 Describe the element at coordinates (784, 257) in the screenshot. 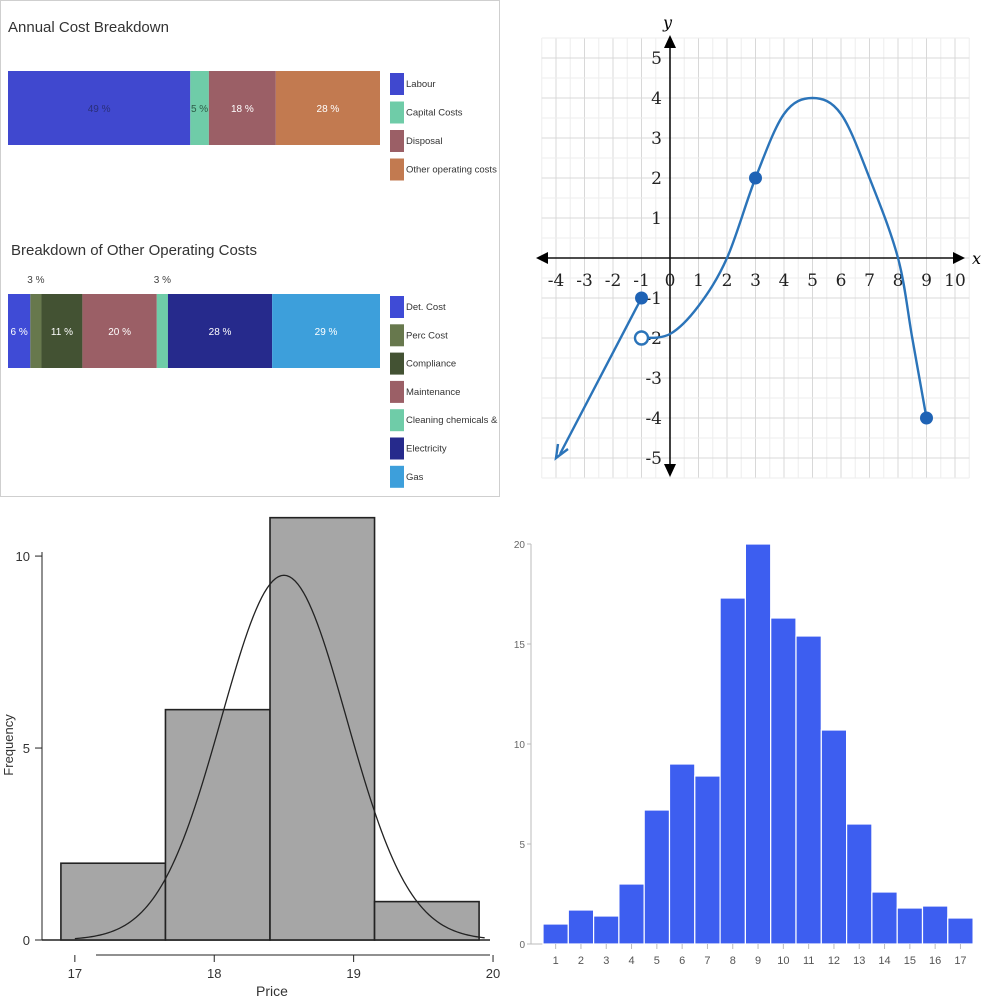

I see `function-curve` at that location.